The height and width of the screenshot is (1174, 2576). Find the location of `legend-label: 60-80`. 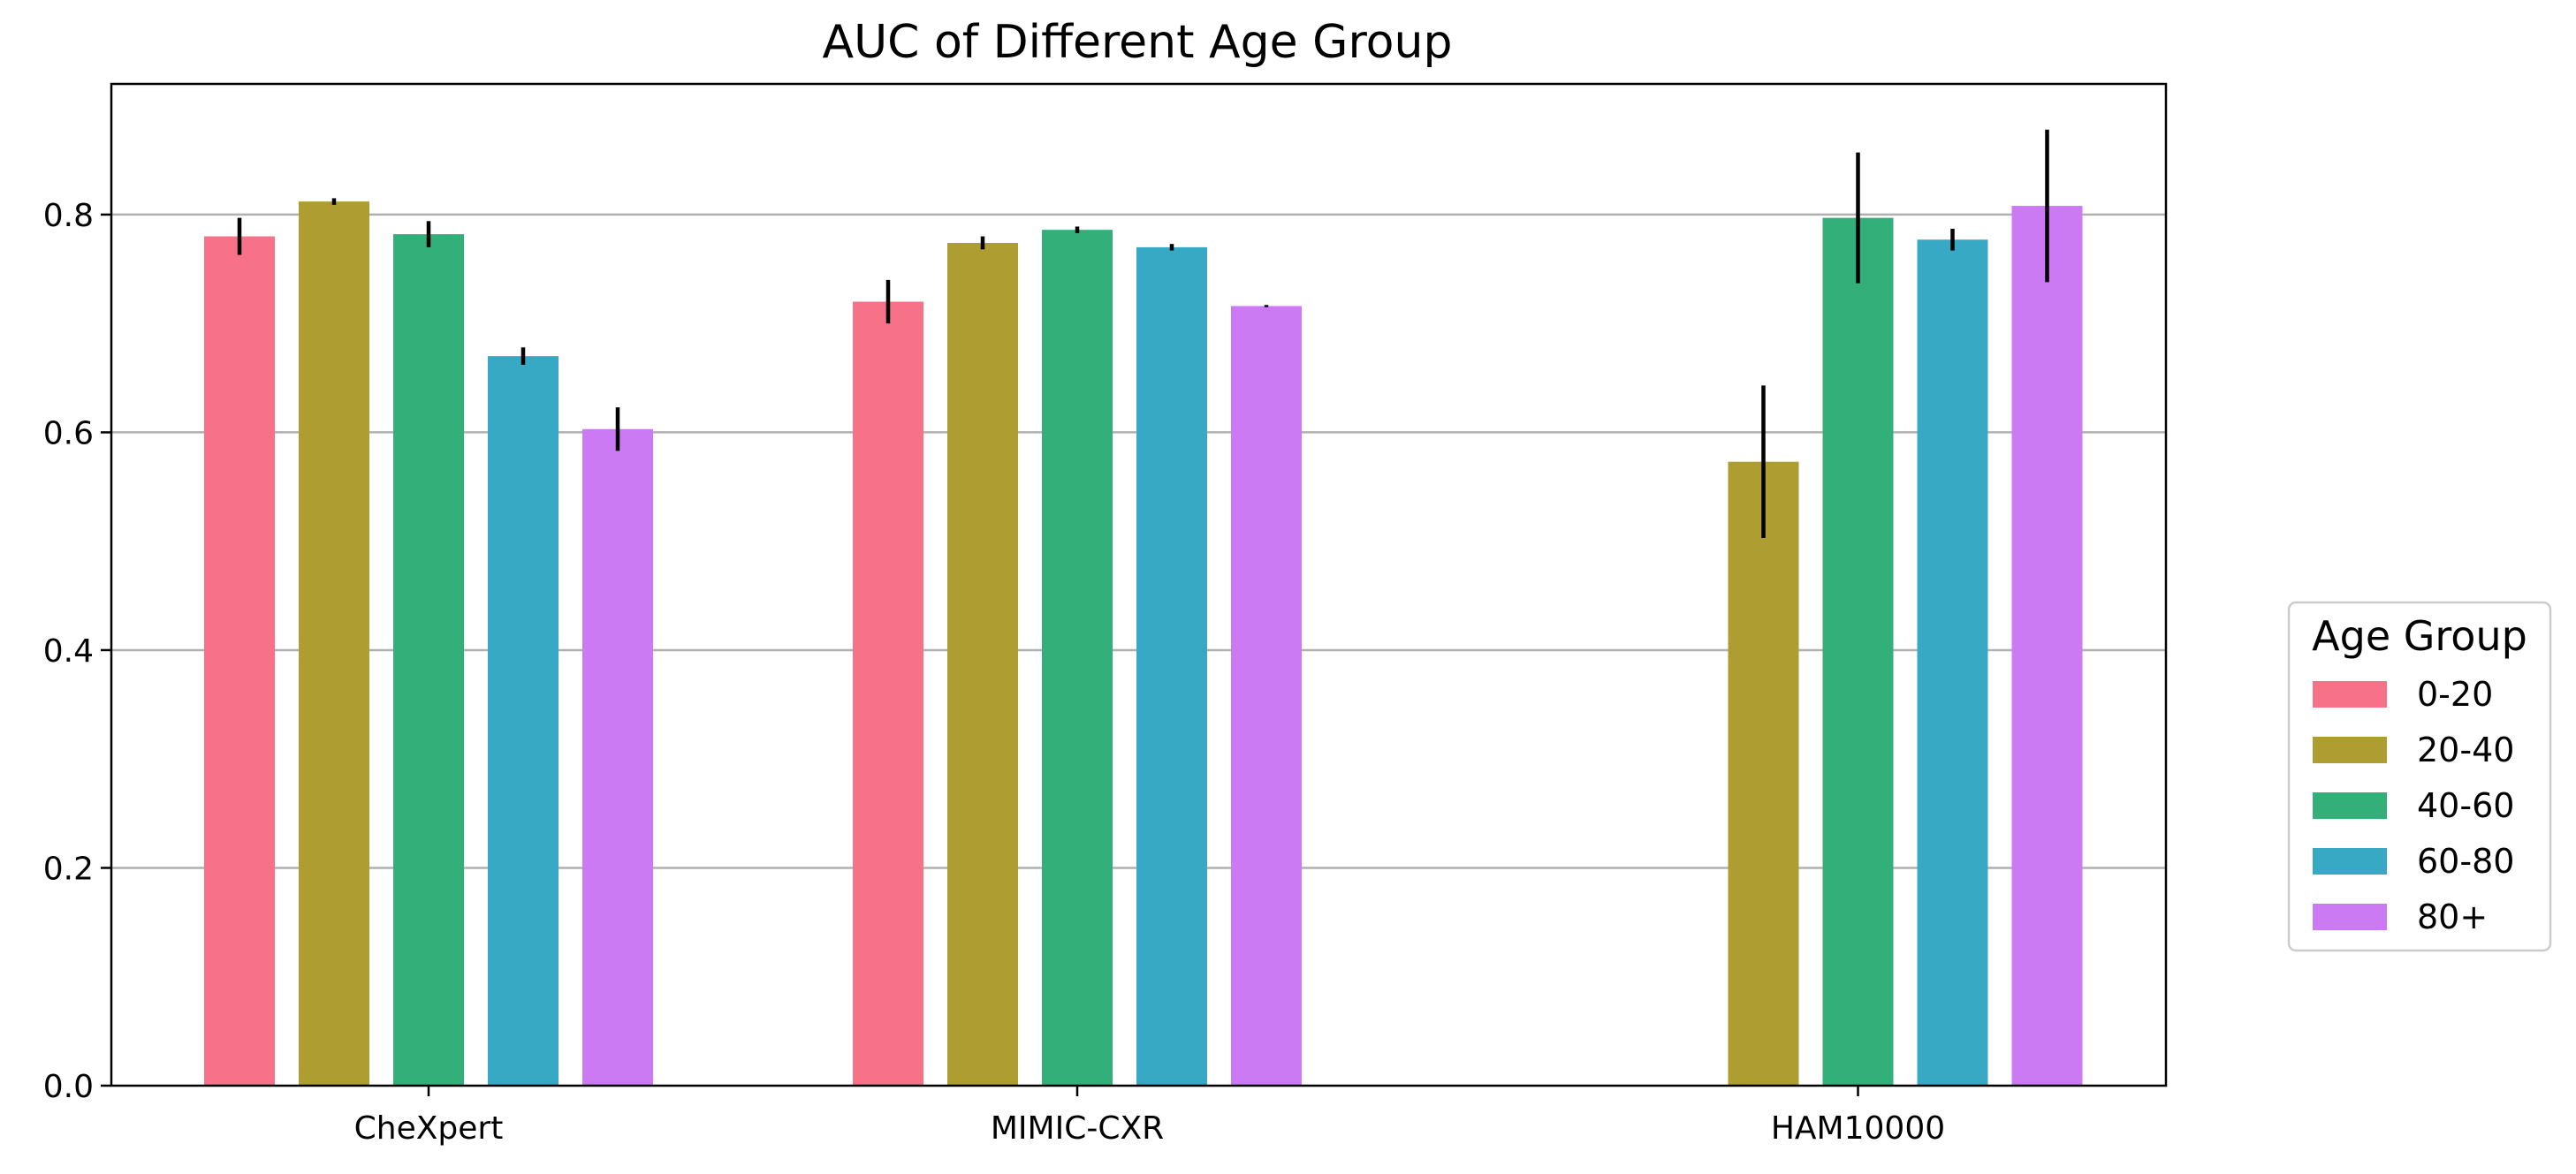

legend-label: 60-80 is located at coordinates (2465, 861).